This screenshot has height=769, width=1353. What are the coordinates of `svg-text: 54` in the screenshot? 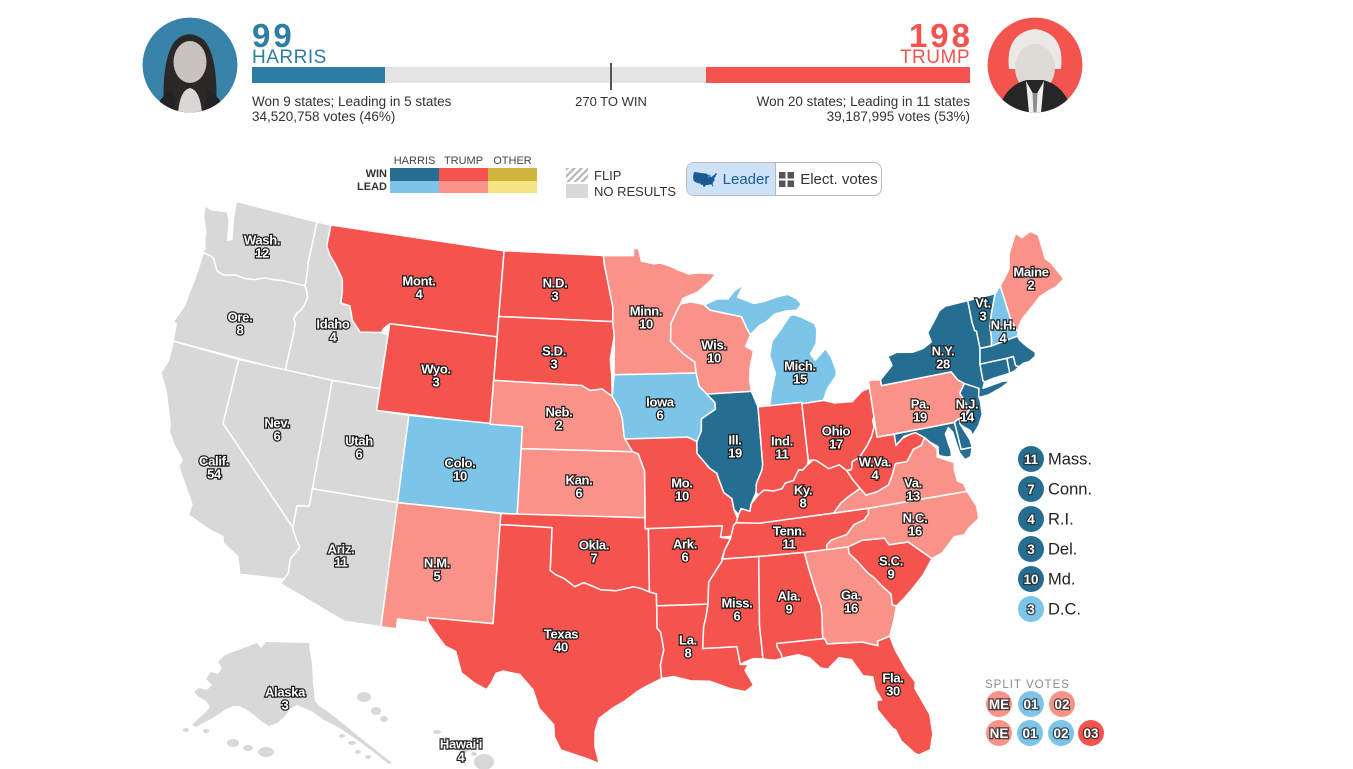 It's located at (214, 474).